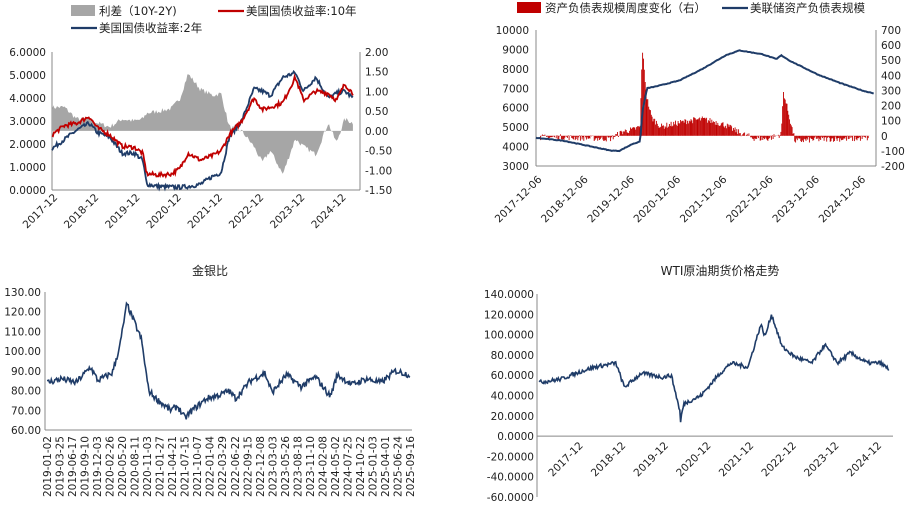 This screenshot has width=913, height=506. I want to click on x-tick-label: 2024-12-06, so click(843, 199).